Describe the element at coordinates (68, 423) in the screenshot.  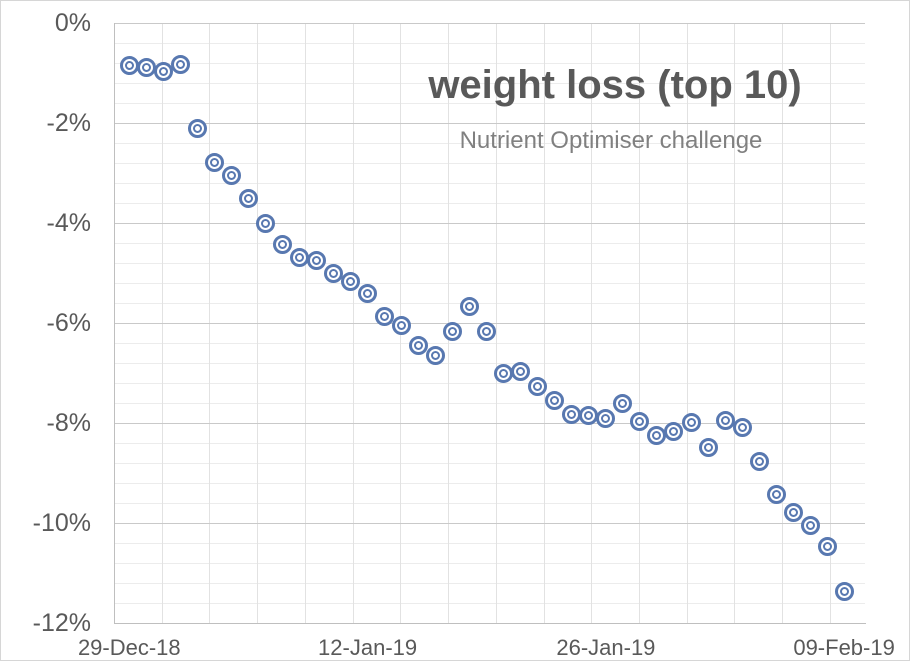
I see `y-axis-tick-label: -8%` at that location.